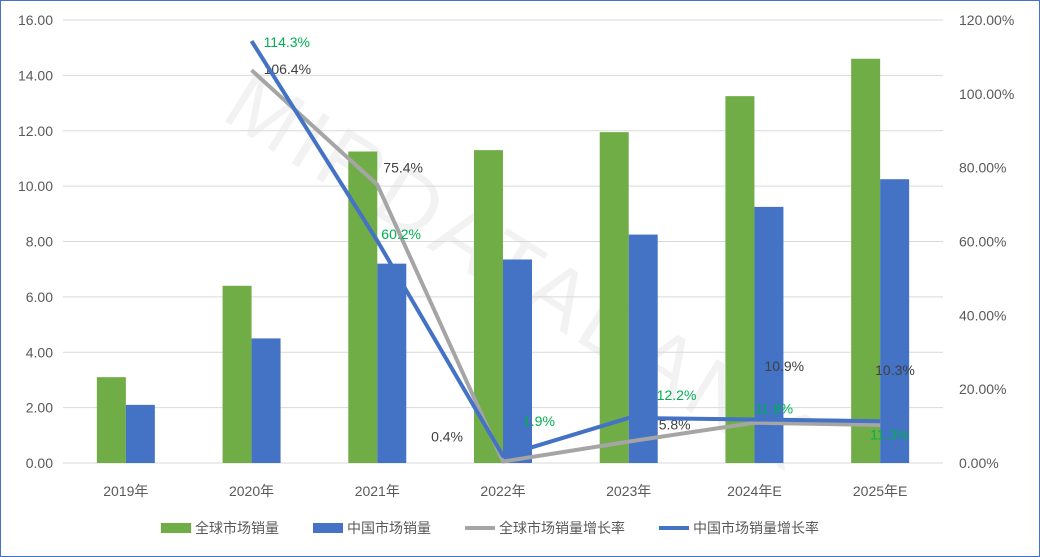  What do you see at coordinates (986, 20) in the screenshot?
I see `right-tick-label: 120.00%` at bounding box center [986, 20].